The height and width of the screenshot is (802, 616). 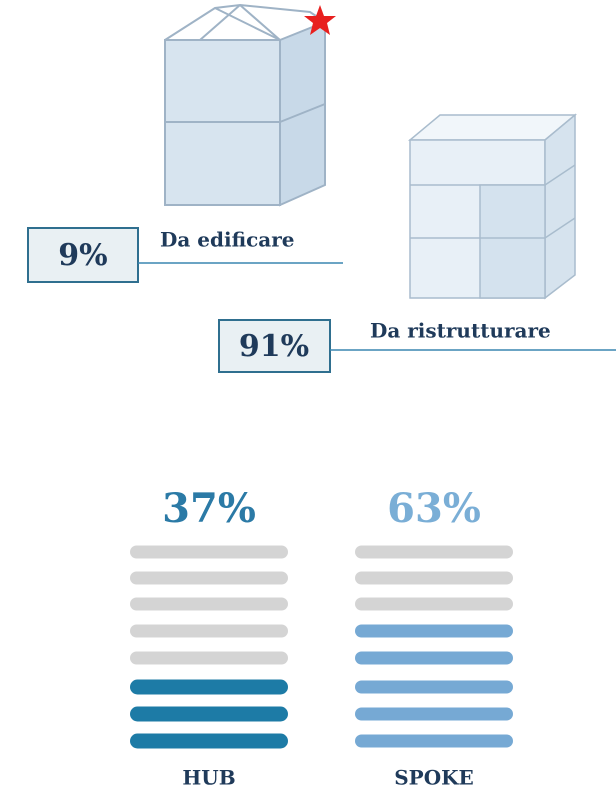 What do you see at coordinates (245, 105) in the screenshot?
I see `new-building-icon` at bounding box center [245, 105].